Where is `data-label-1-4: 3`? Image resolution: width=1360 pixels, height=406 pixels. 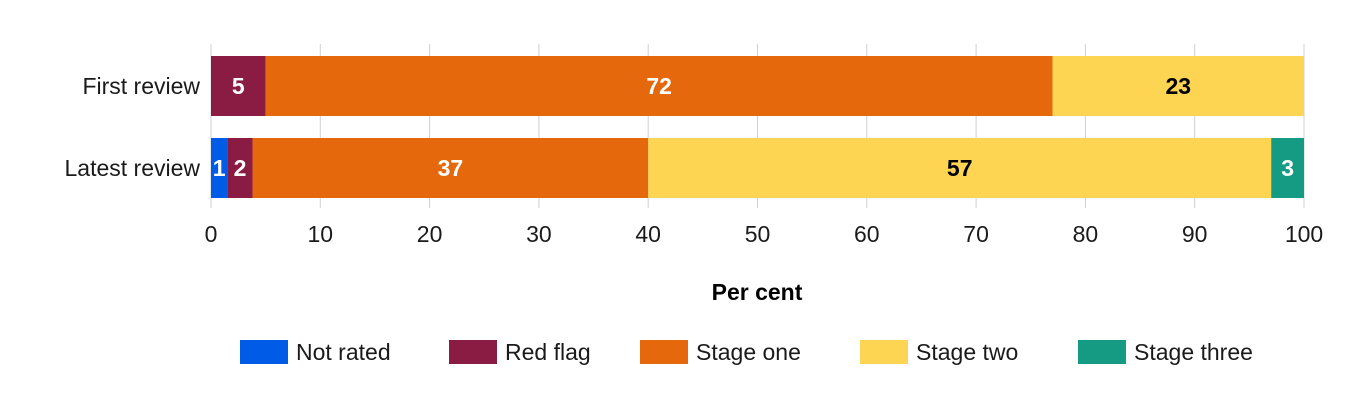
data-label-1-4: 3 is located at coordinates (1287, 168).